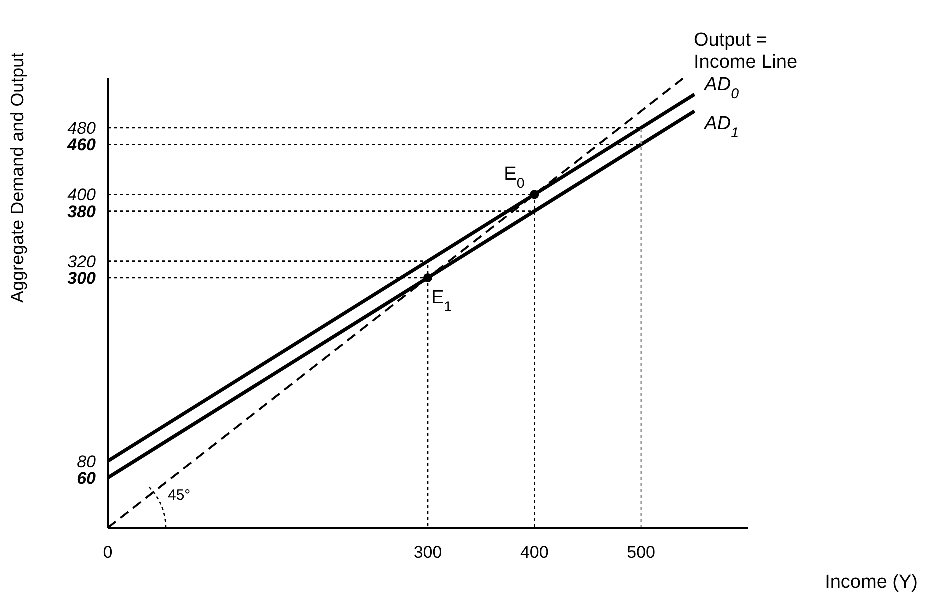  What do you see at coordinates (534, 552) in the screenshot?
I see `x-tick-label: 400` at bounding box center [534, 552].